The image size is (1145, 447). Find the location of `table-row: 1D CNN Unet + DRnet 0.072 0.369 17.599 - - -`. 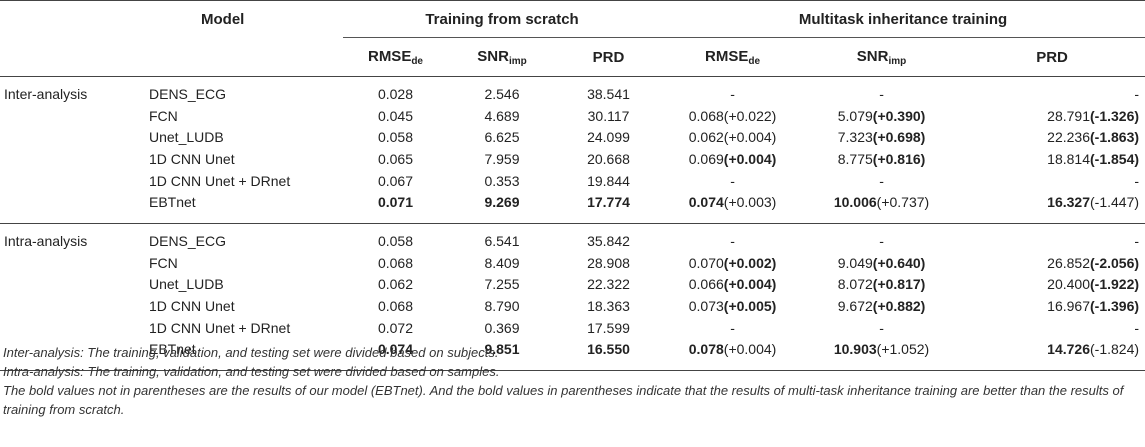

table-row: 1D CNN Unet + DRnet 0.072 0.369 17.599 - - - is located at coordinates (572, 328).